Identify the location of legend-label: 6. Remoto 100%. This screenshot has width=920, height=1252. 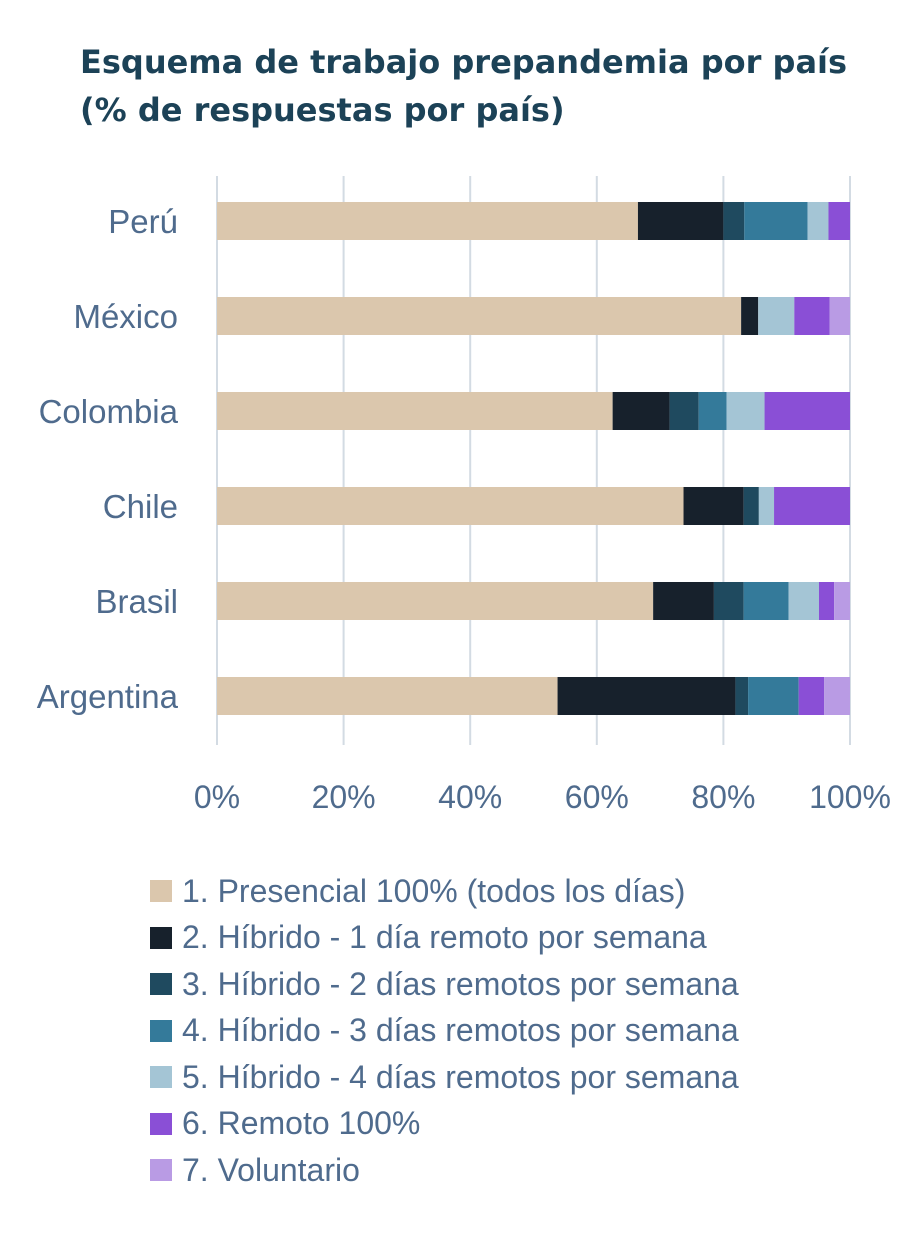
(301, 1123).